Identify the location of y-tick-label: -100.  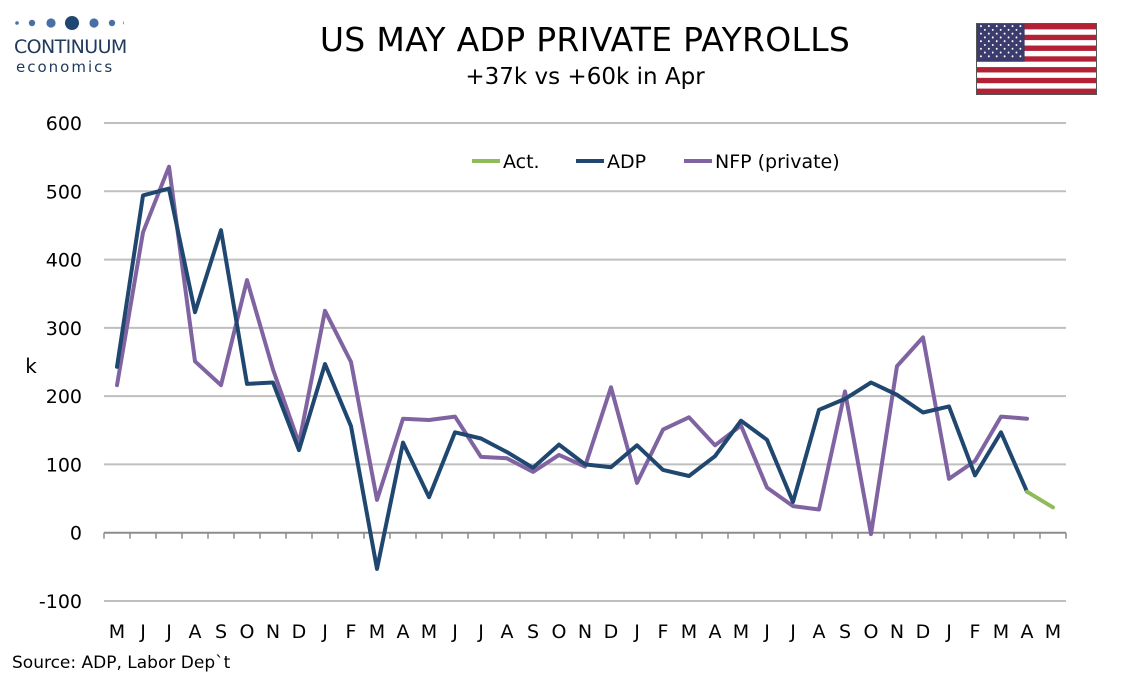
(60, 602).